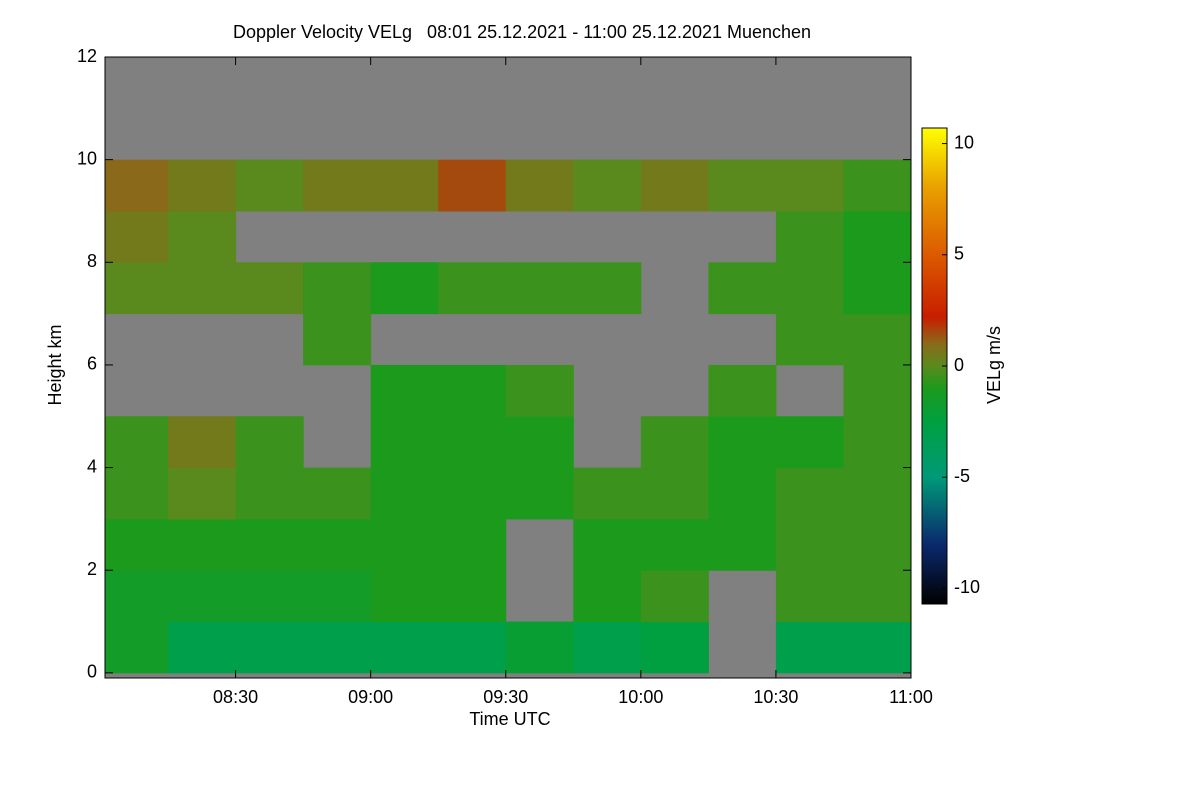 Image resolution: width=1200 pixels, height=800 pixels. What do you see at coordinates (505, 697) in the screenshot?
I see `x-tick-label: 09:30` at bounding box center [505, 697].